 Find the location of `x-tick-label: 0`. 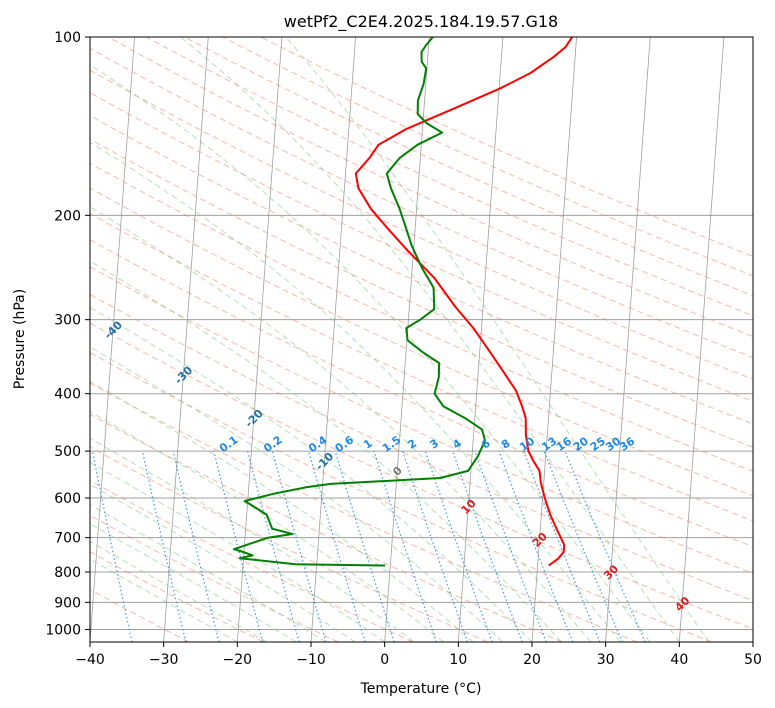

x-tick-label: 0 is located at coordinates (384, 660).